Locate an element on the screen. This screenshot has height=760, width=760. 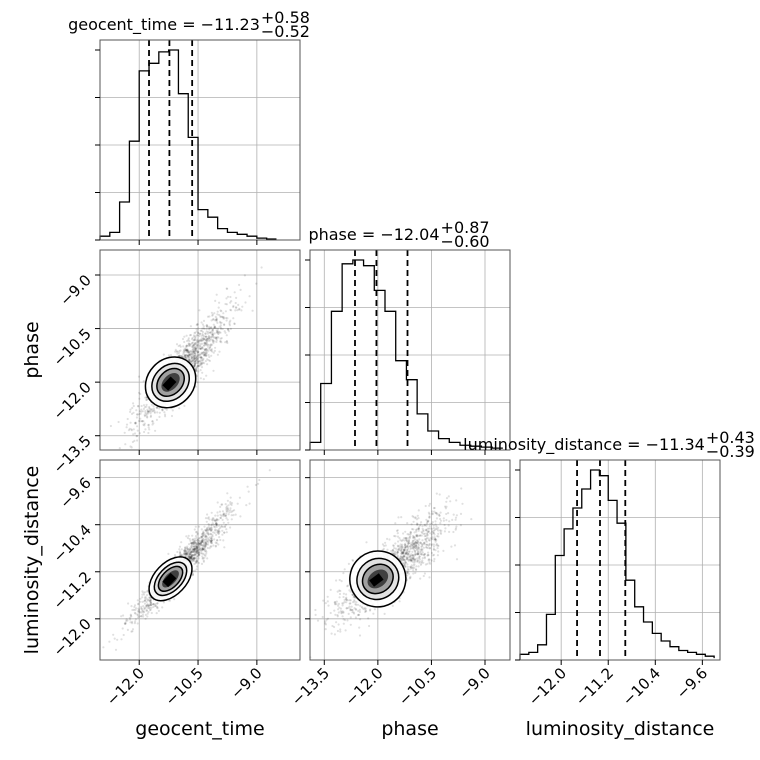
x-tick-label: −9.6 is located at coordinates (692, 683).